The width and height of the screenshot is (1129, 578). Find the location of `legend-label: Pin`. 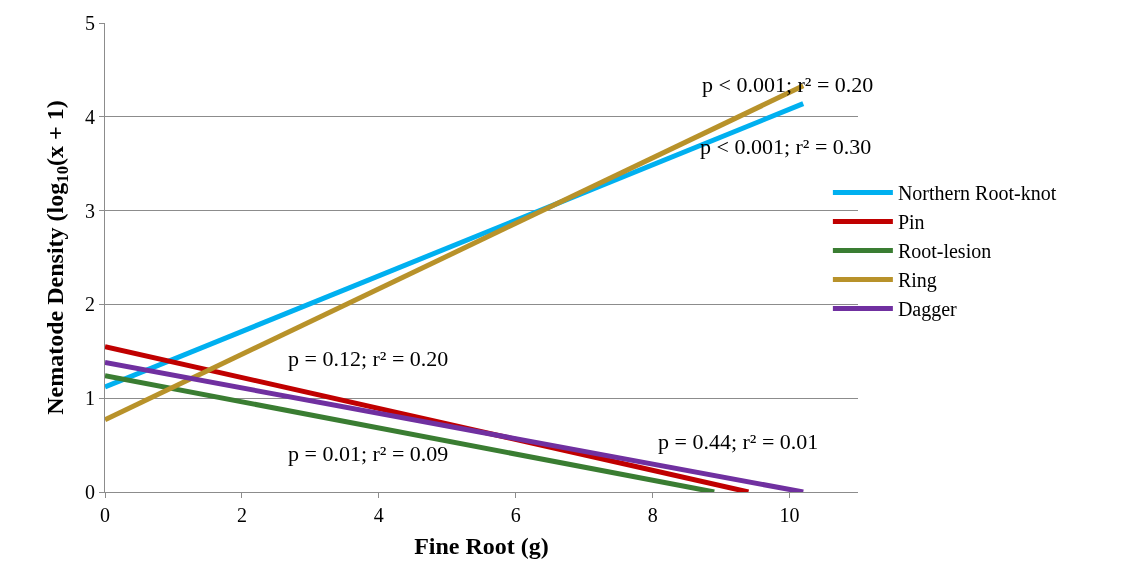

legend-label: Pin is located at coordinates (911, 222).